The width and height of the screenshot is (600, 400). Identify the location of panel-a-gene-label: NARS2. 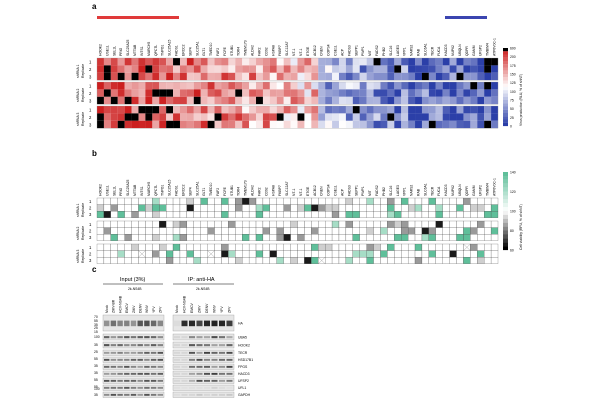
(412, 50).